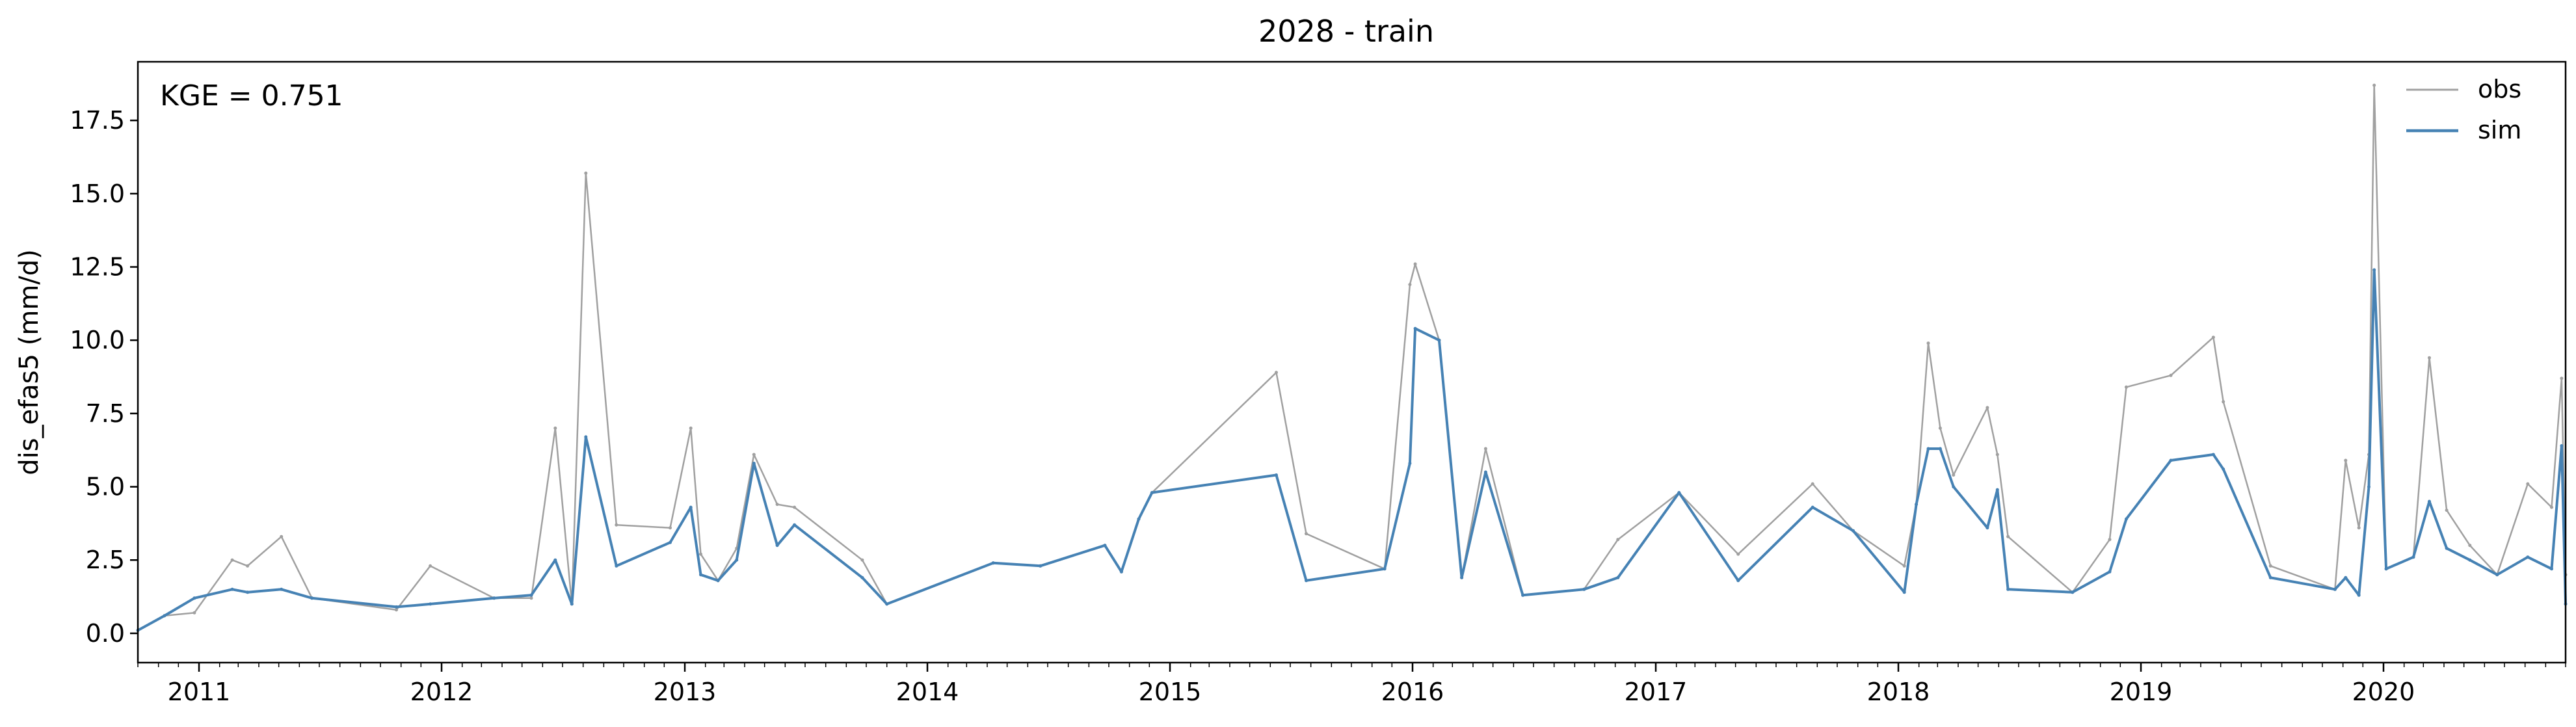  I want to click on kge-annotation: KGE = 0.751, so click(251, 95).